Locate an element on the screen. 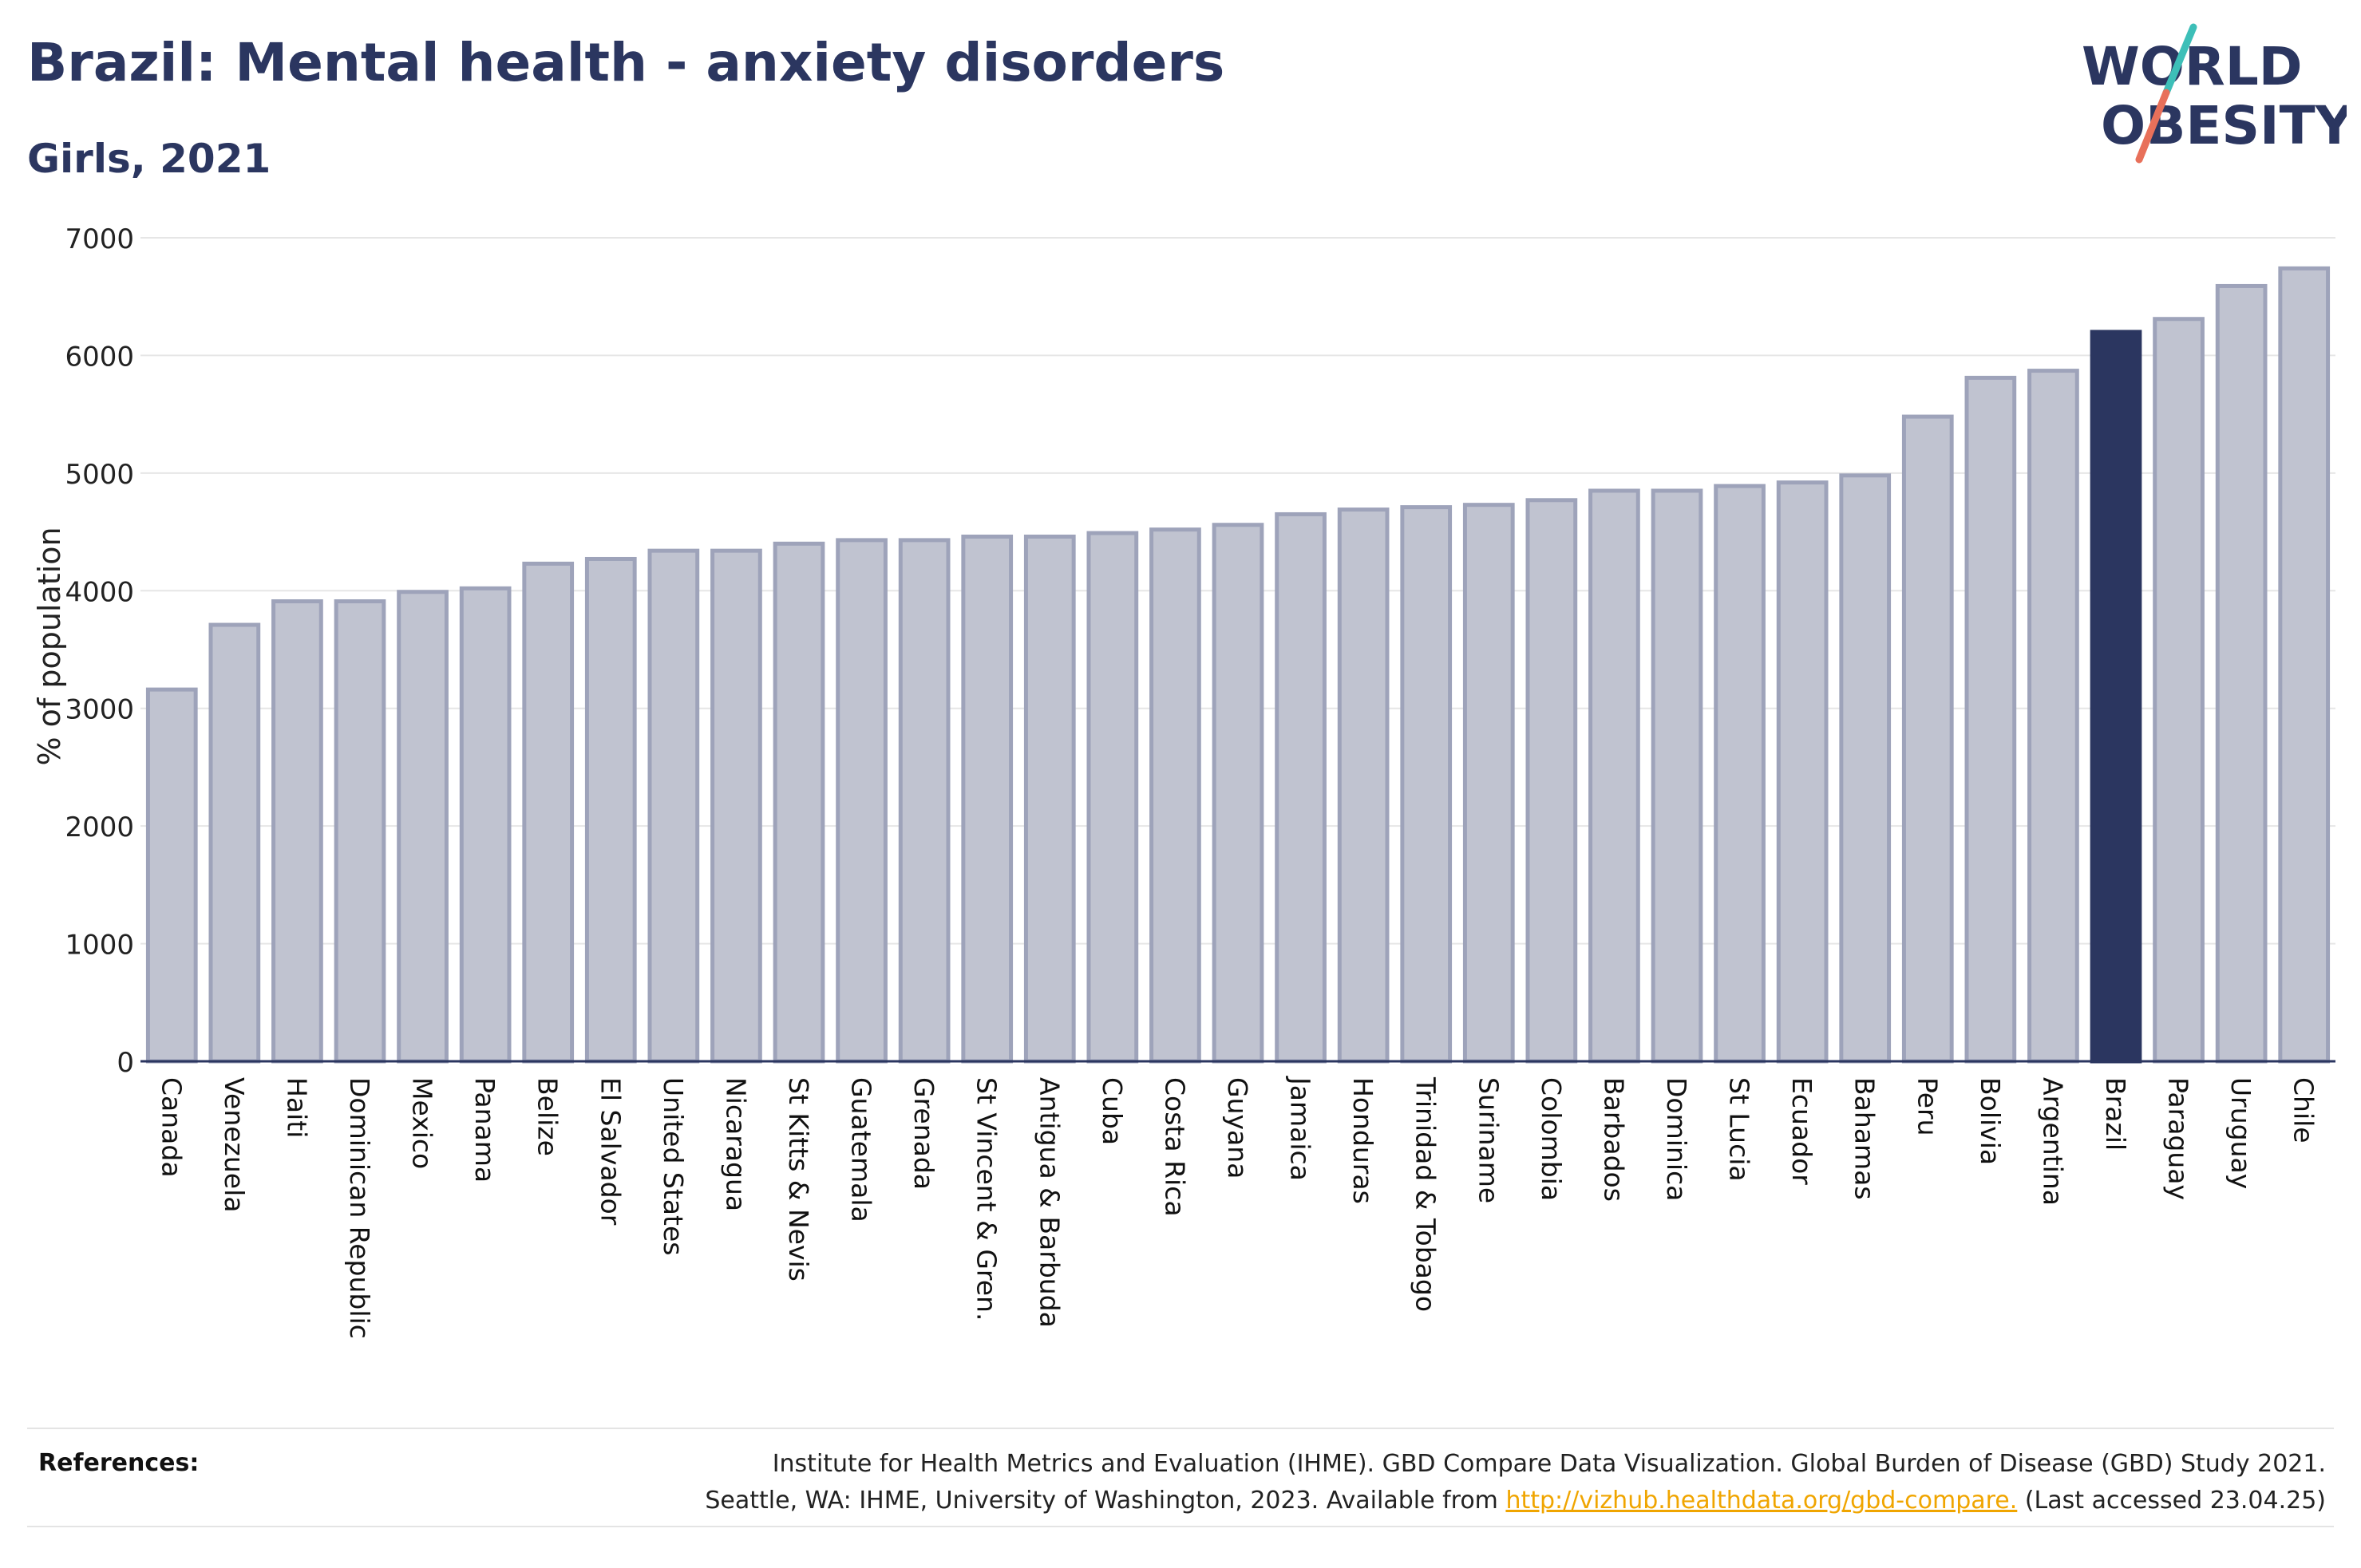 The width and height of the screenshot is (2361, 1568). logo-slash-bottom is located at coordinates (2152, 126).